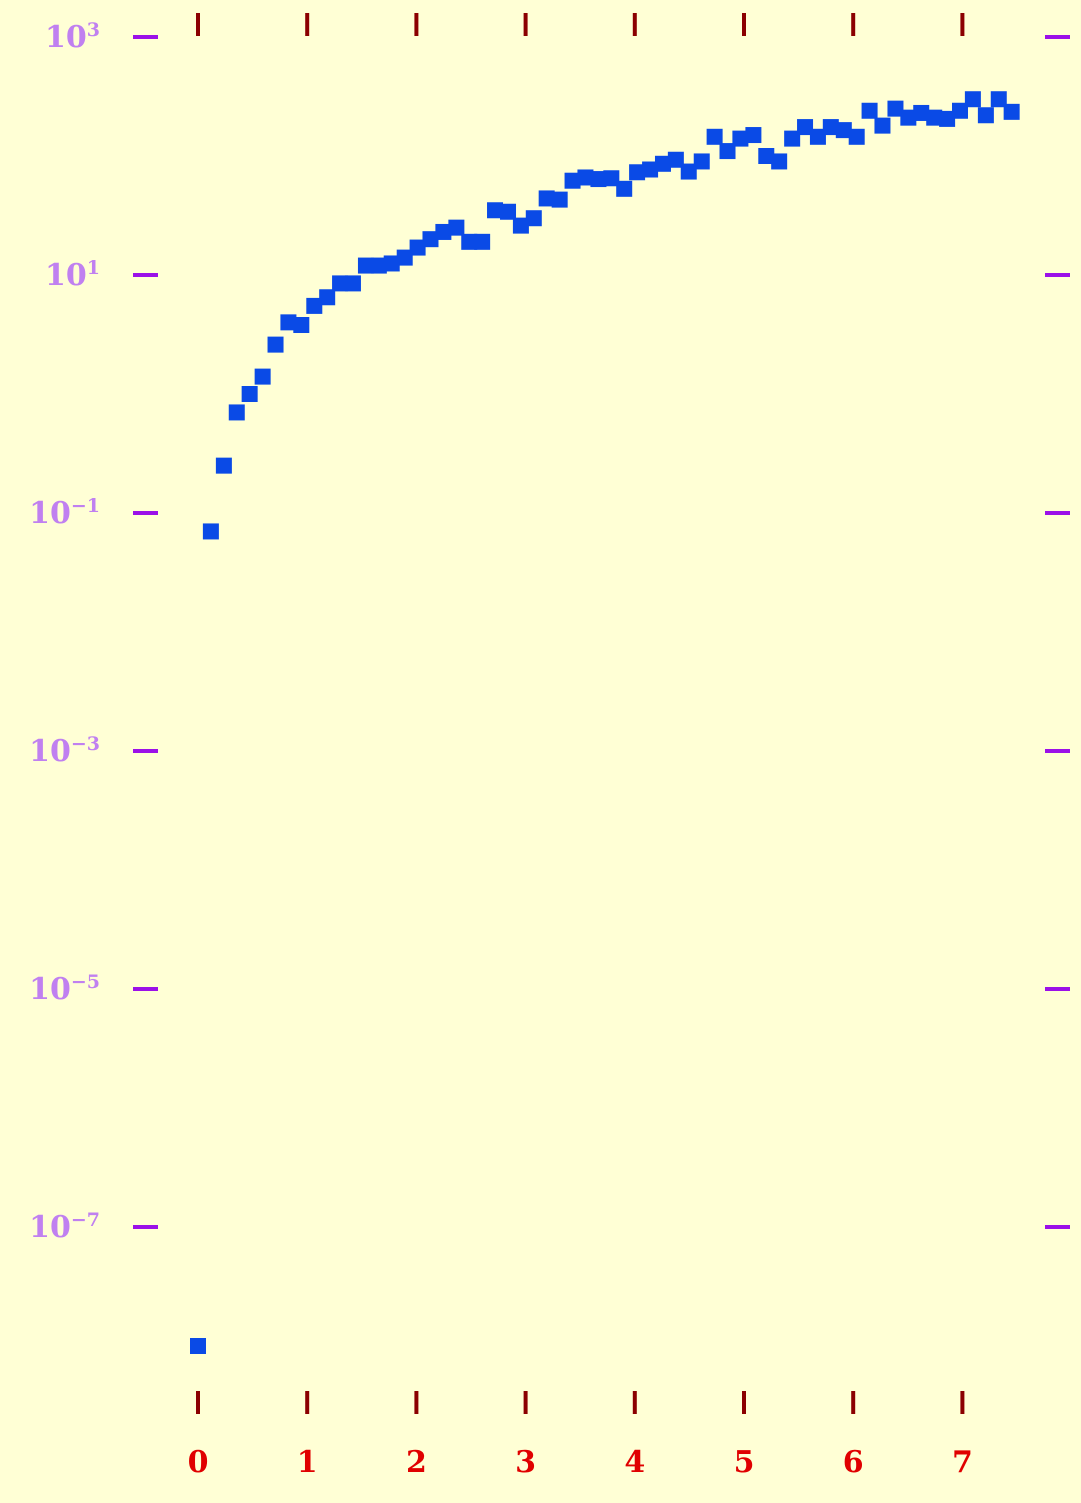  Describe the element at coordinates (634, 1462) in the screenshot. I see `x-tick-label: 4` at that location.